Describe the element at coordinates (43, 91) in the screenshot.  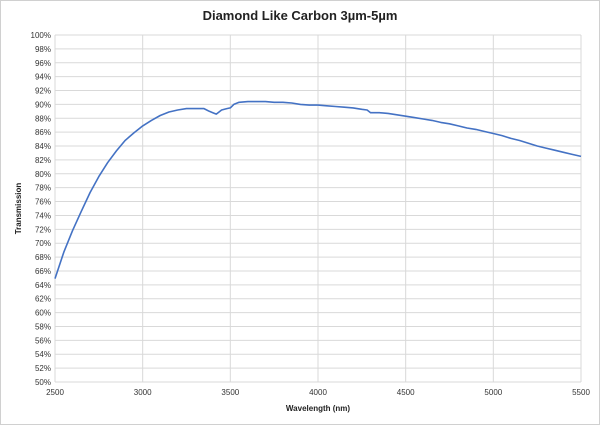
I see `y-tick-label: 92%` at that location.